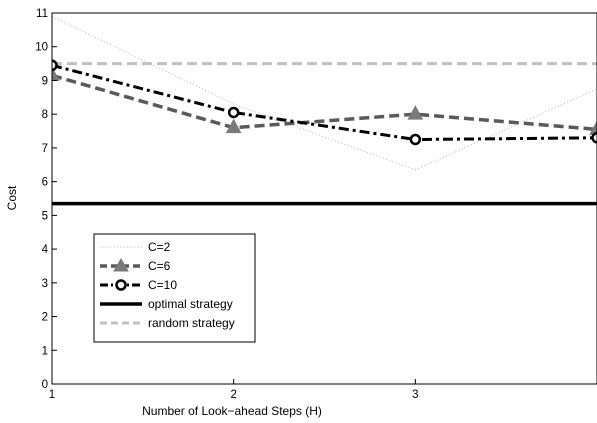 Image resolution: width=597 pixels, height=423 pixels. Describe the element at coordinates (415, 395) in the screenshot. I see `x-tick-label: 3` at that location.